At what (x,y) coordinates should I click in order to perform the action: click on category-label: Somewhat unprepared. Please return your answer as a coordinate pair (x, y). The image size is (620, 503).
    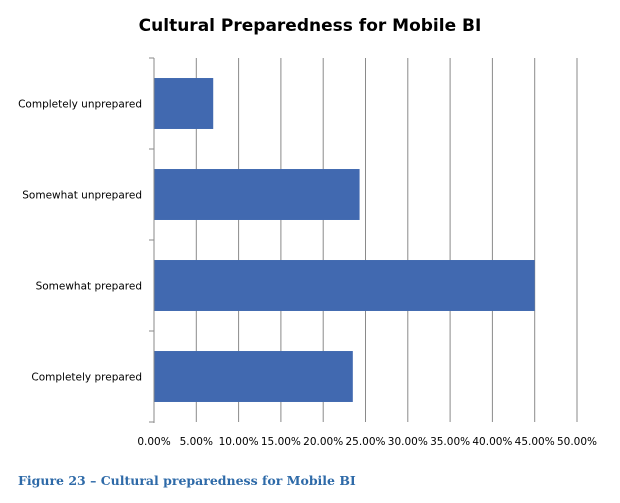
    Looking at the image, I should click on (82, 196).